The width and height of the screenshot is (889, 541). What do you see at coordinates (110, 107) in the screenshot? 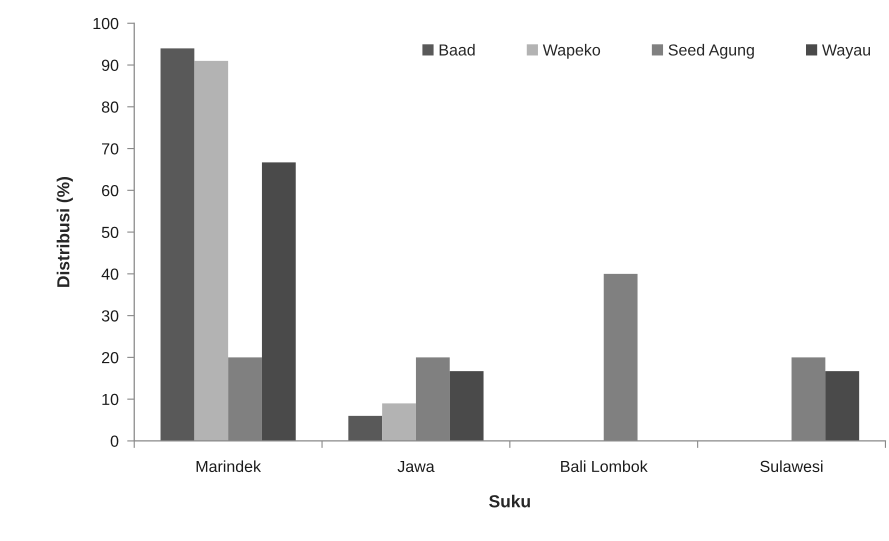
I see `y-tick-label: 80` at bounding box center [110, 107].